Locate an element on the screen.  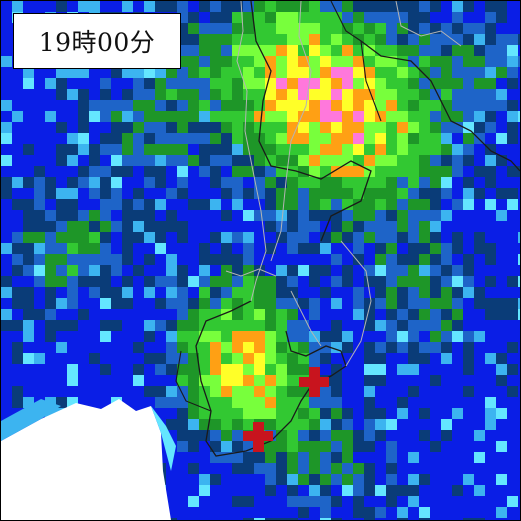
district-boundary-north is located at coordinates (356, 61).